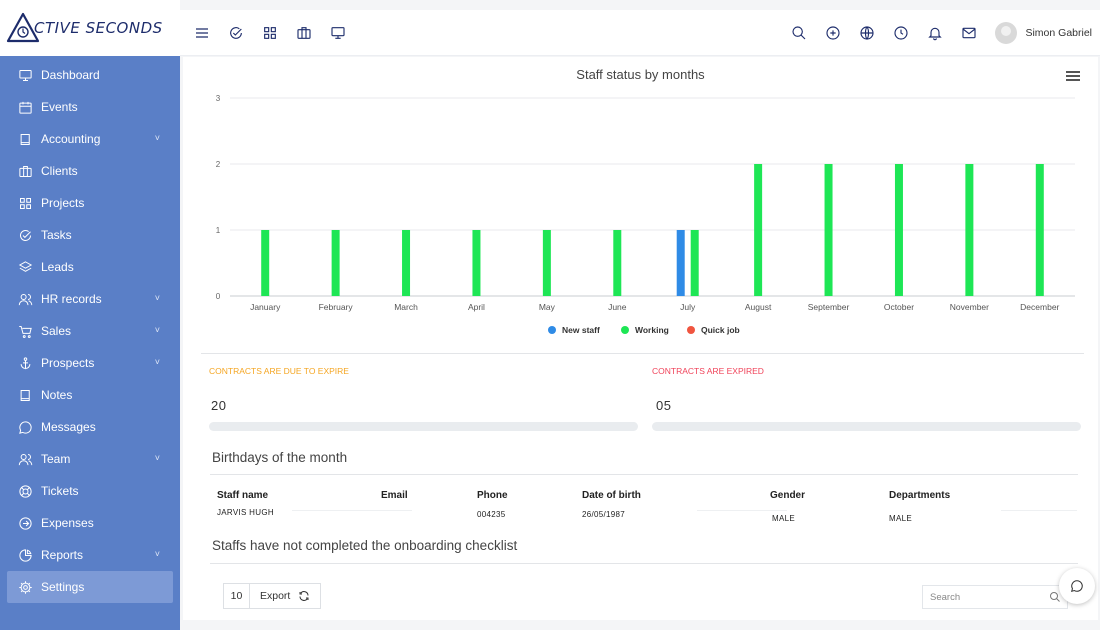 The width and height of the screenshot is (1100, 630). What do you see at coordinates (935, 33) in the screenshot?
I see `bell-icon` at bounding box center [935, 33].